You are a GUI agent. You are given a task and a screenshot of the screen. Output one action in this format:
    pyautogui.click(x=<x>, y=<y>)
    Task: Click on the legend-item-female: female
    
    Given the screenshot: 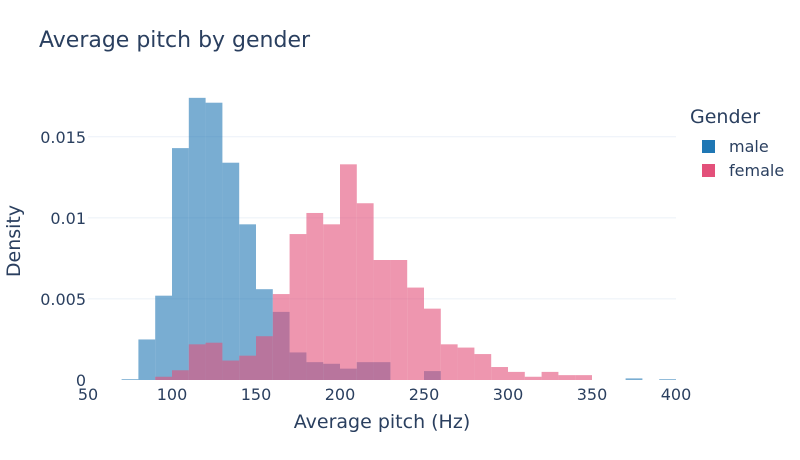 What is the action you would take?
    pyautogui.click(x=737, y=170)
    